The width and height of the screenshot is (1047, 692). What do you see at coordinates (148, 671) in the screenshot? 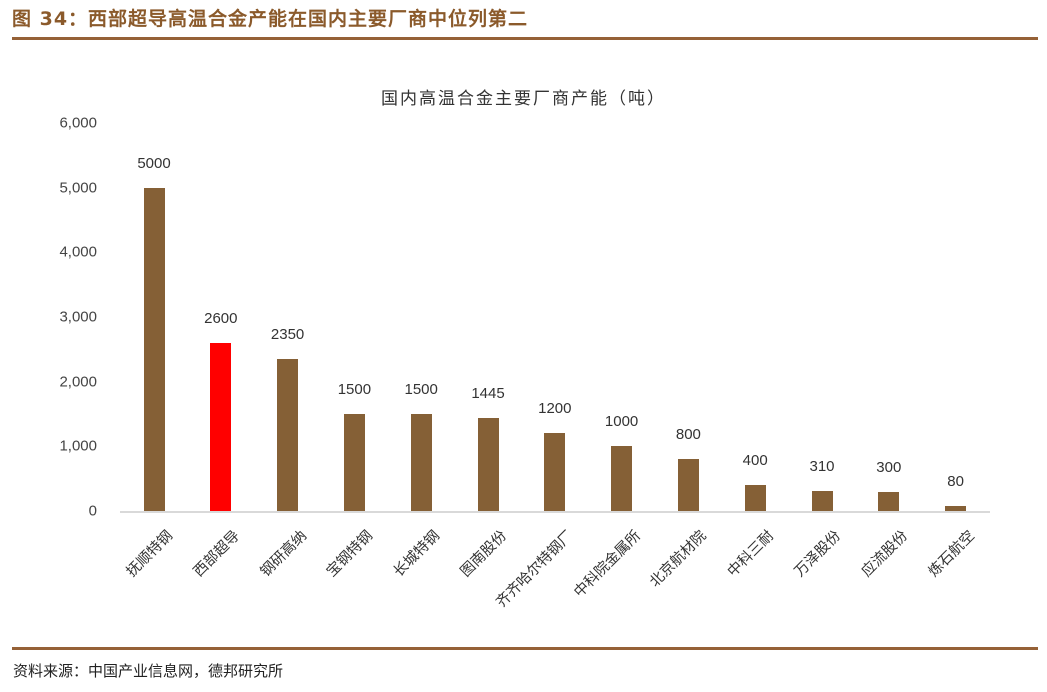
I see `source-note: 资料来源：中国产业信息网，德邦研究所` at bounding box center [148, 671].